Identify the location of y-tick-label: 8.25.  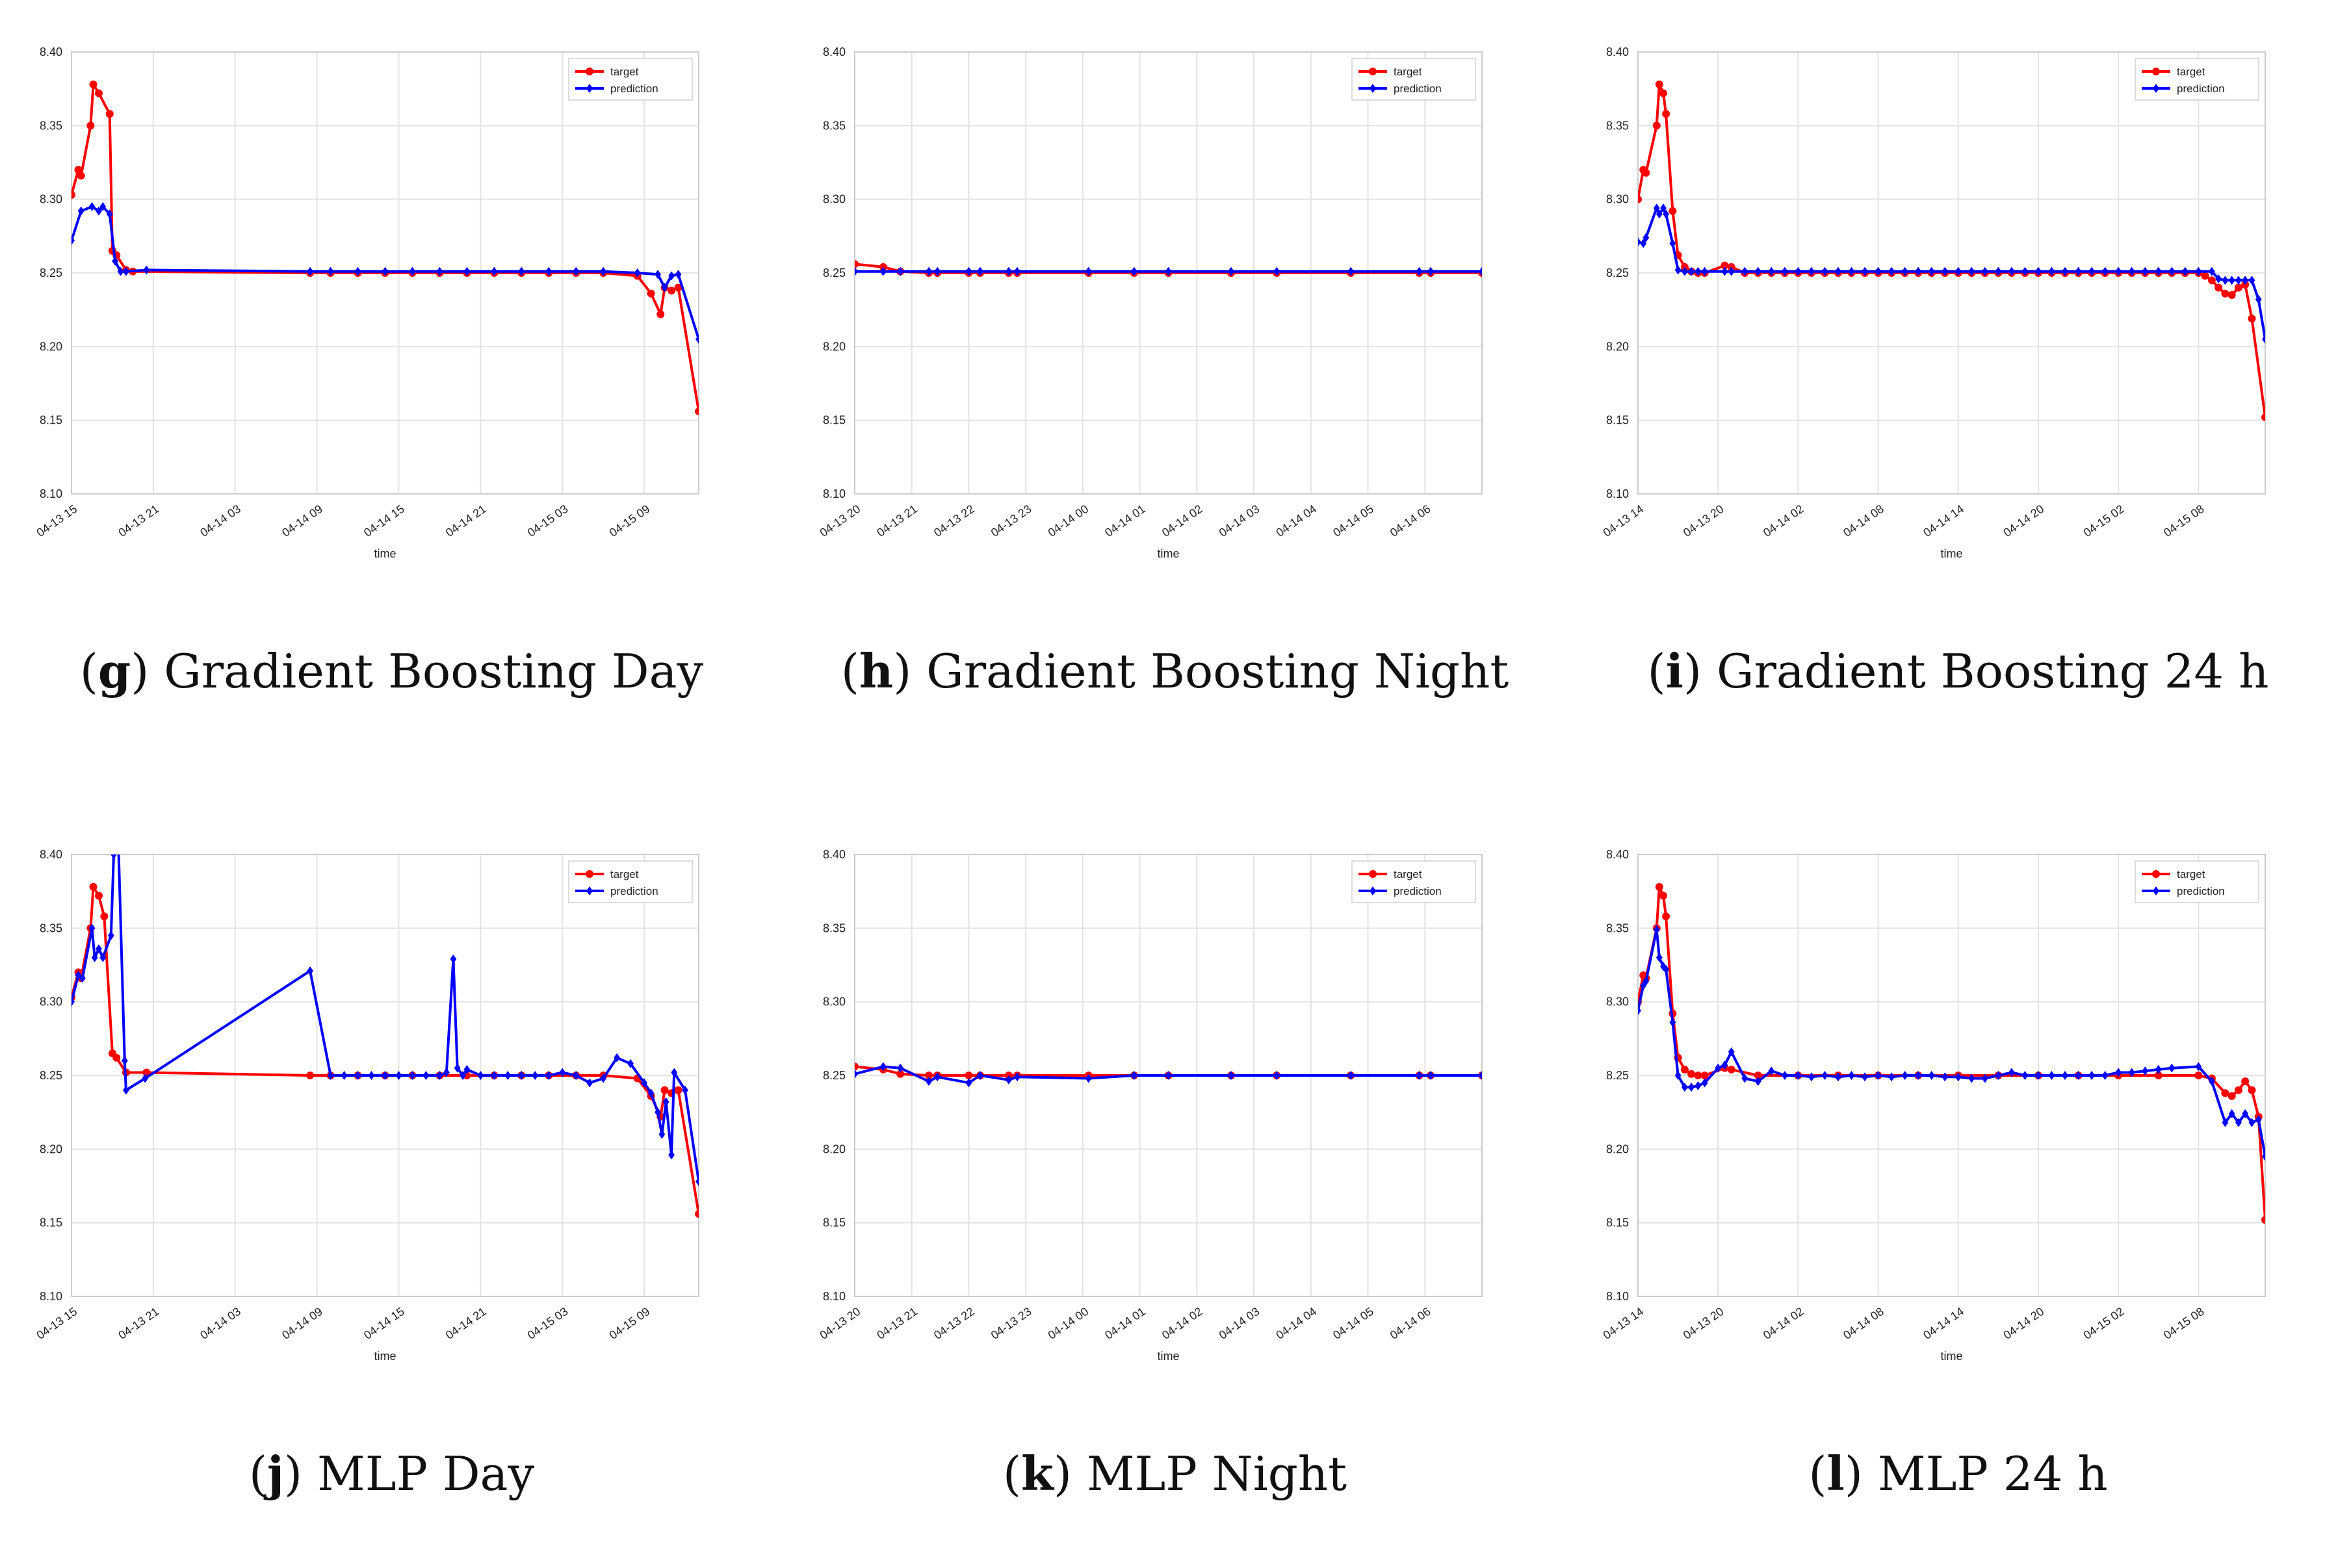
(834, 1075).